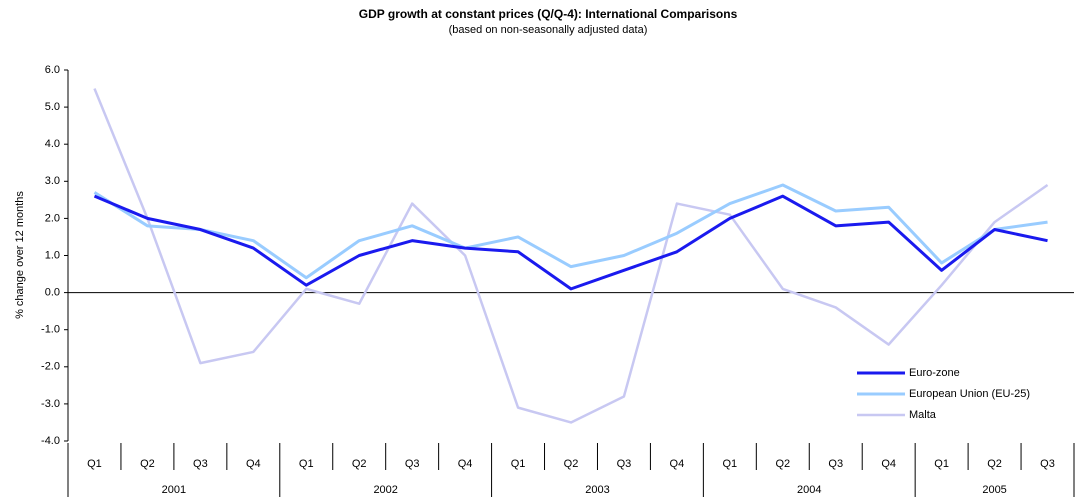  I want to click on year-label: 2005, so click(994, 490).